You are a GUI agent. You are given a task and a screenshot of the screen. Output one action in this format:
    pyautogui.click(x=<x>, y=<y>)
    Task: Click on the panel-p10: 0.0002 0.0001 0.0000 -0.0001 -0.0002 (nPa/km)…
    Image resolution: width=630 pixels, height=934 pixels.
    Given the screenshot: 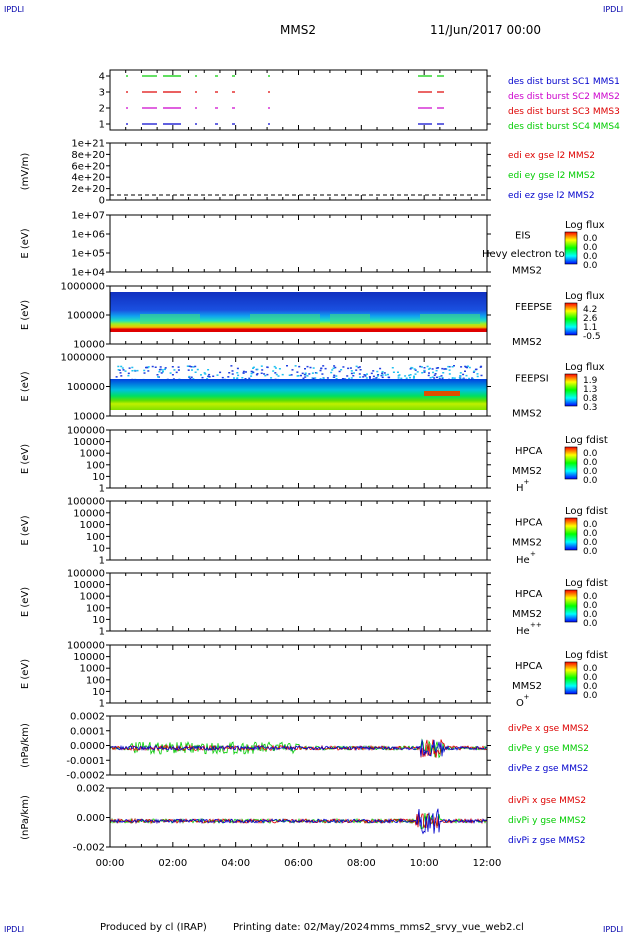 What is the action you would take?
    pyautogui.click(x=304, y=747)
    